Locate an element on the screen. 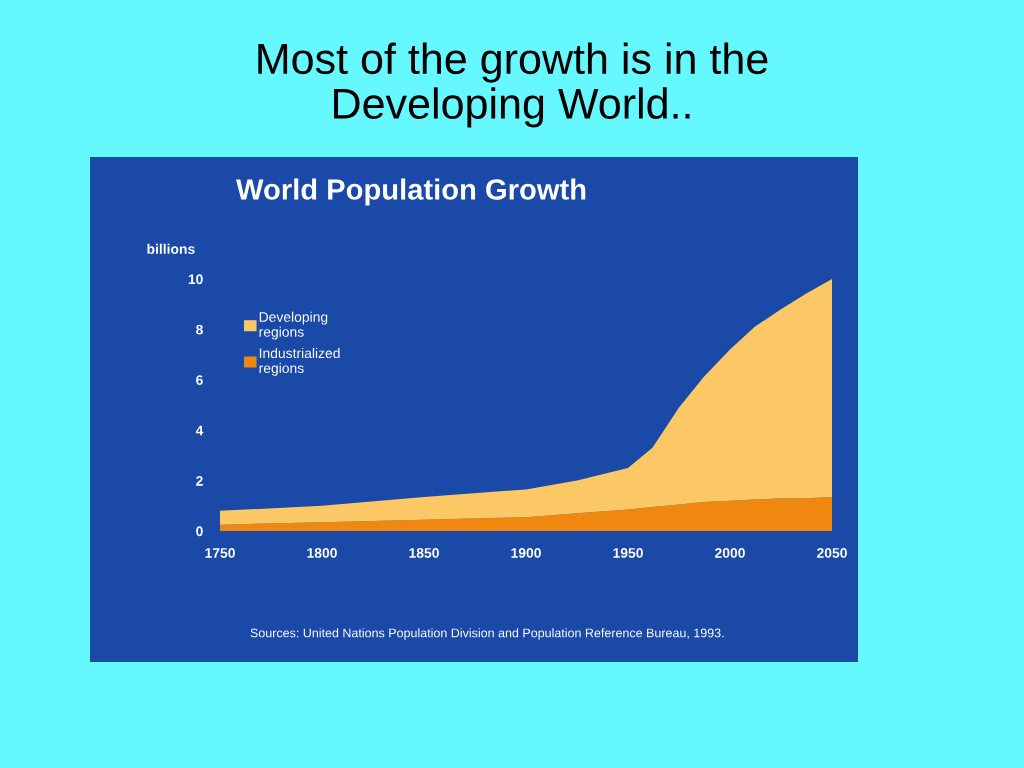  chart-subtitle: World Population Growth is located at coordinates (411, 192).